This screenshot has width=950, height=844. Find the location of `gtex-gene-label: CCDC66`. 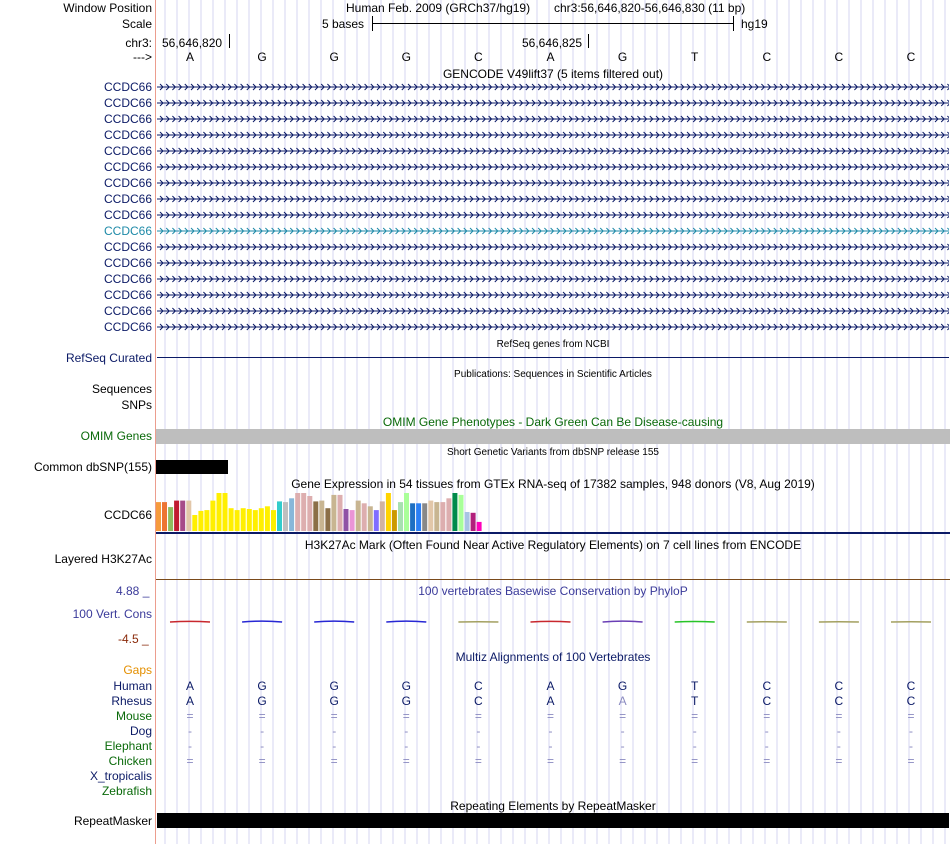

gtex-gene-label: CCDC66 is located at coordinates (127, 515).